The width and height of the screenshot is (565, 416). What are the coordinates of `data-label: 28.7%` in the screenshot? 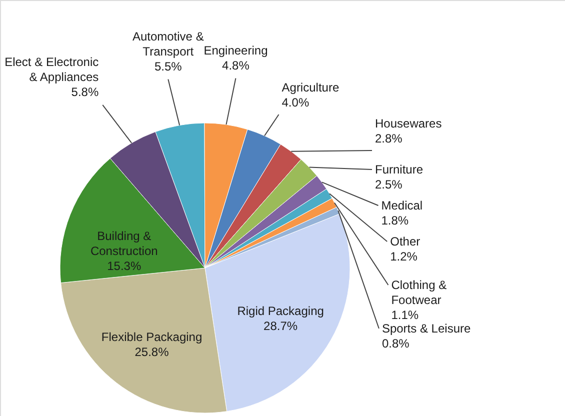 It's located at (281, 326).